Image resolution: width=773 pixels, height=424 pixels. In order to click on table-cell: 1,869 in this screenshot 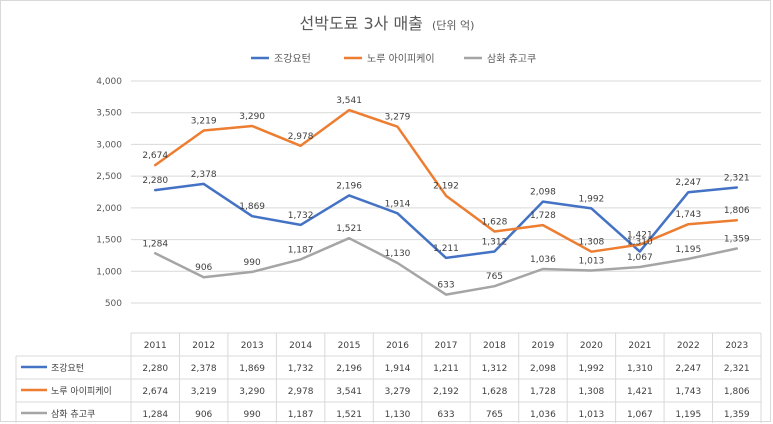, I will do `click(252, 369)`.